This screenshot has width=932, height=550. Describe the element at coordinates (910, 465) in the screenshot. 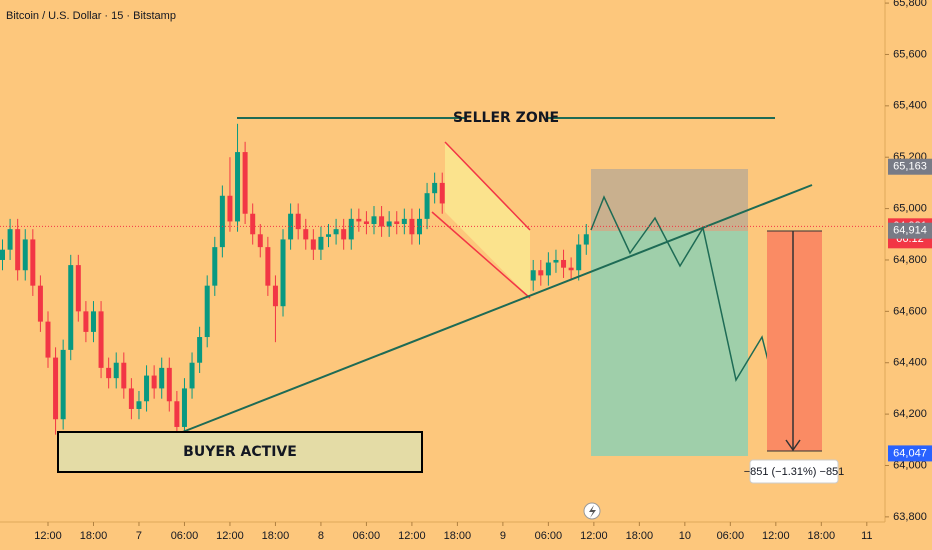

I see `y-tick-label: 64,000` at that location.